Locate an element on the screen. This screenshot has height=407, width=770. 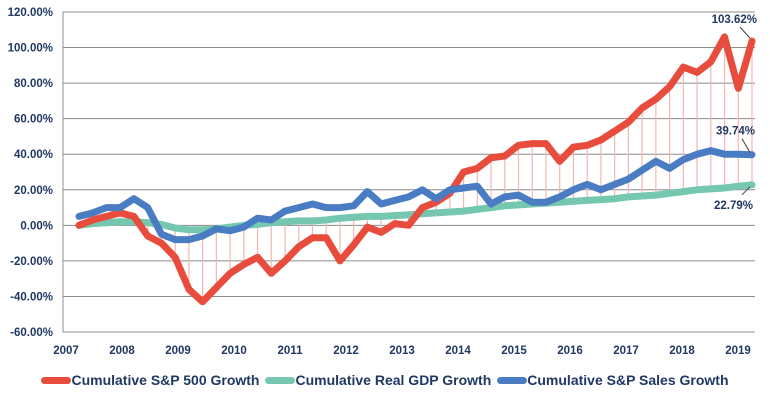
legend-item-gdp: Cumulative Real GDP Growth is located at coordinates (378, 380).